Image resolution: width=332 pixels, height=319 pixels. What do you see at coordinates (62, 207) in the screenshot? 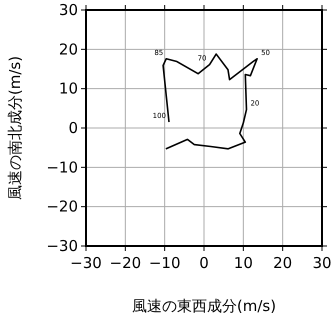
I see `y-tick-label: −20` at bounding box center [62, 207].